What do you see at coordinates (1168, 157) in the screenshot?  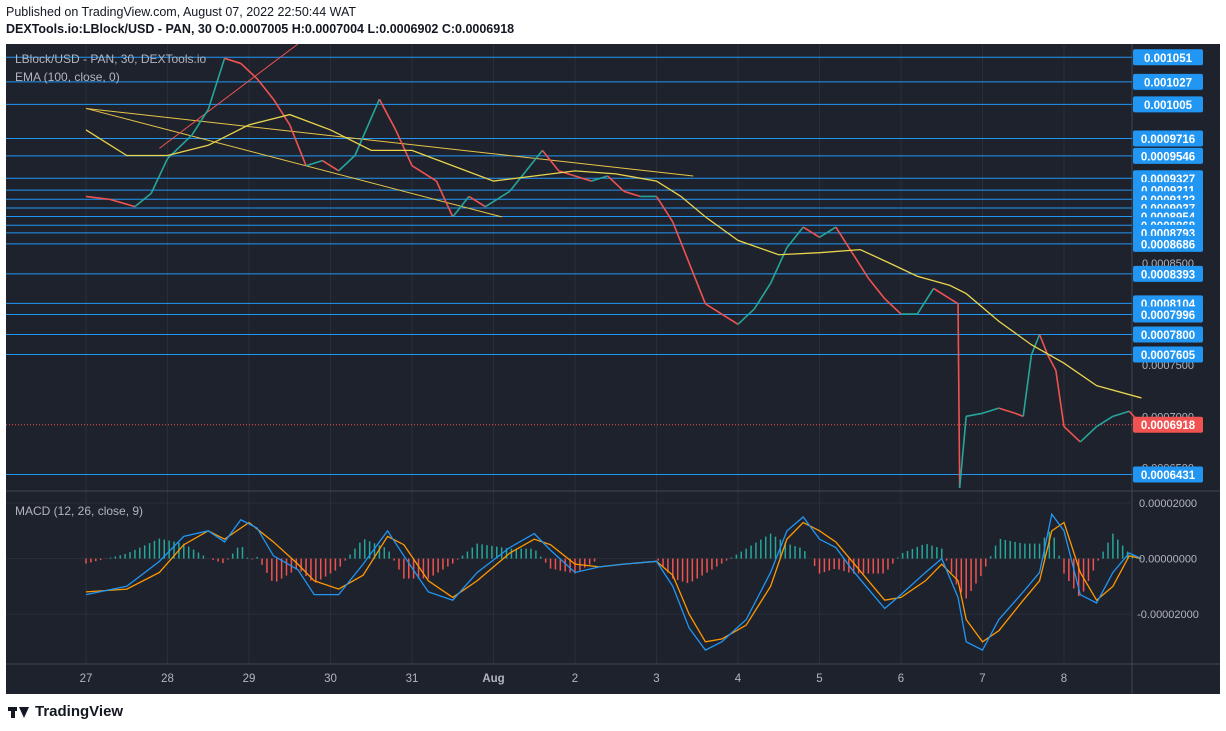 I see `price-label-text: 0.0009546` at bounding box center [1168, 157].